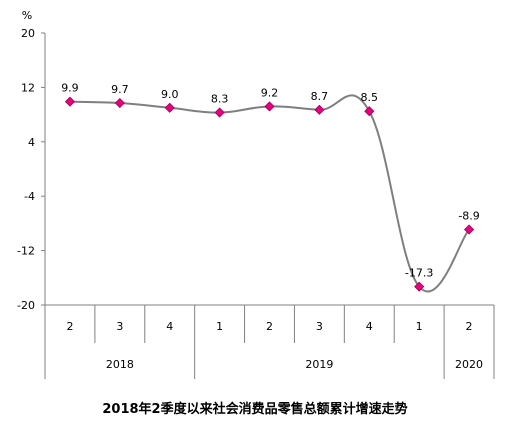 This screenshot has width=505, height=433. Describe the element at coordinates (120, 89) in the screenshot. I see `data-label: 9.7` at that location.